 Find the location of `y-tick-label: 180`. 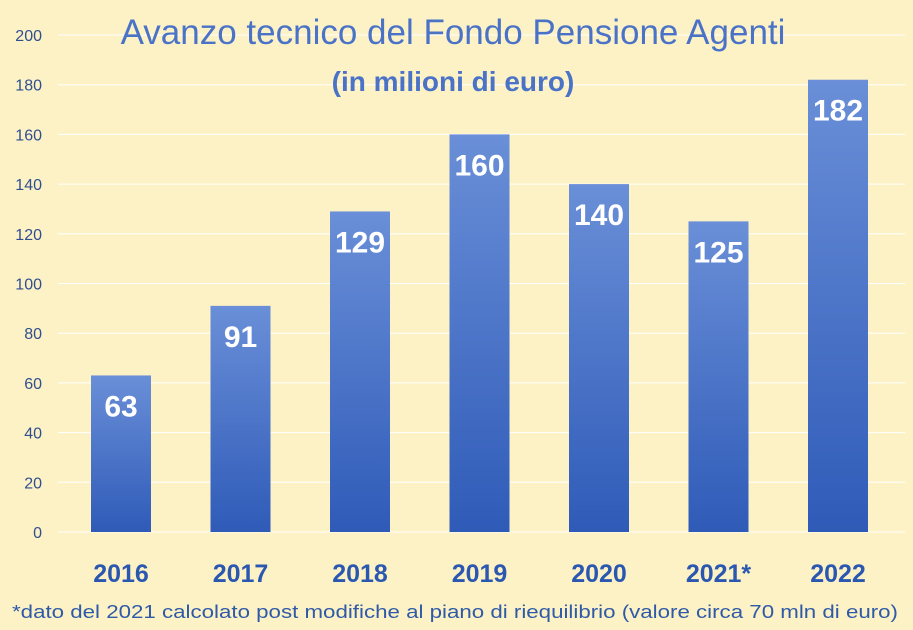

y-tick-label: 180 is located at coordinates (28, 86).